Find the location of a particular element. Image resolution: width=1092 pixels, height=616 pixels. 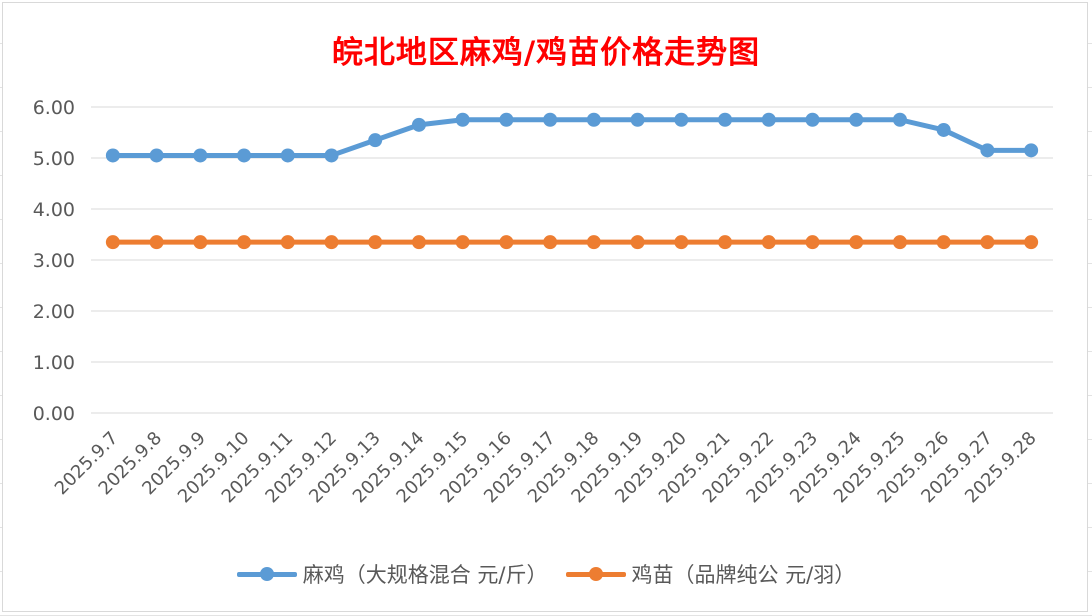

legend-item-series-2: 鸡苗（品牌纯公 元/羽） is located at coordinates (710, 574).